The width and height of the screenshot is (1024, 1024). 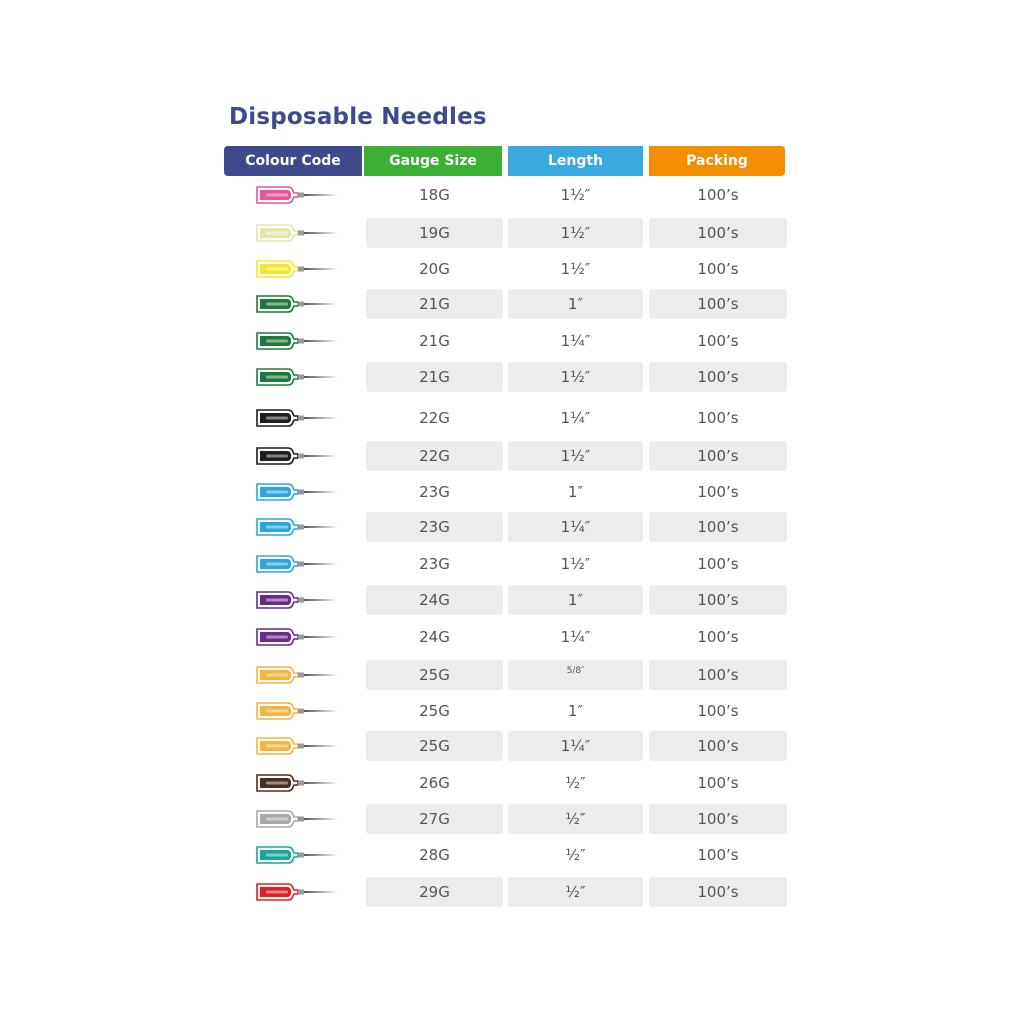 What do you see at coordinates (358, 117) in the screenshot?
I see `page-title: Disposable Needles` at bounding box center [358, 117].